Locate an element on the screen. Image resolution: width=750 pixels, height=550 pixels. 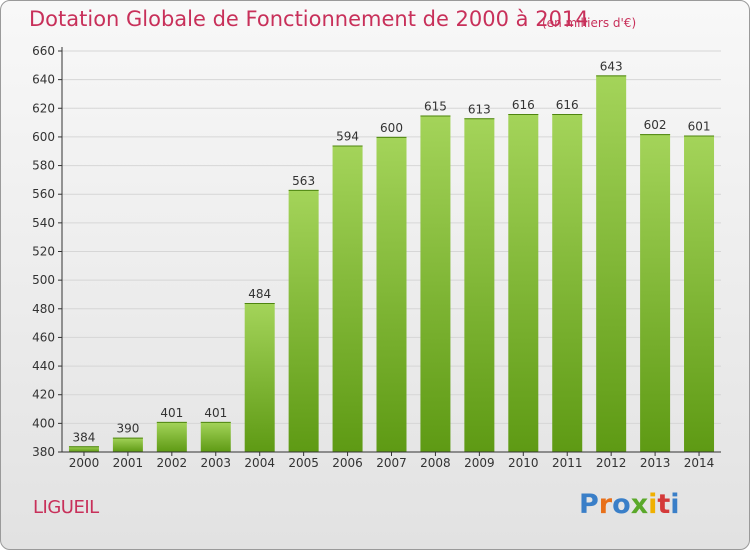
x-tick-label: 2007 is located at coordinates (391, 463).